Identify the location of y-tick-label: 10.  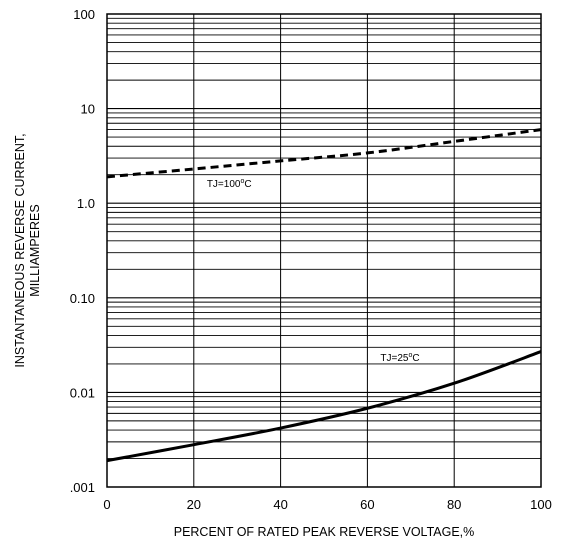
(88, 109).